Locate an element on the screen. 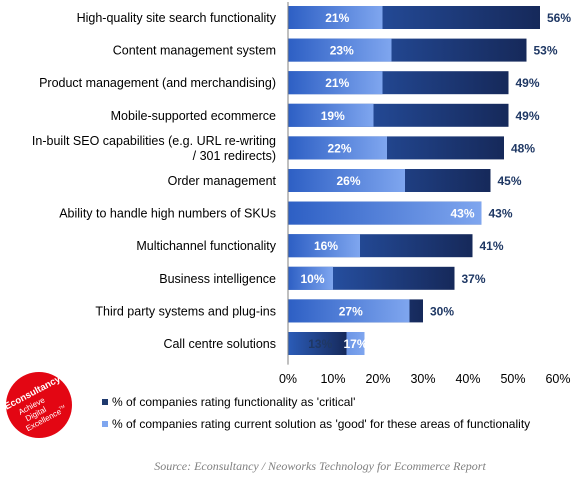 The height and width of the screenshot is (481, 581). legend-swatch-good is located at coordinates (105, 424).